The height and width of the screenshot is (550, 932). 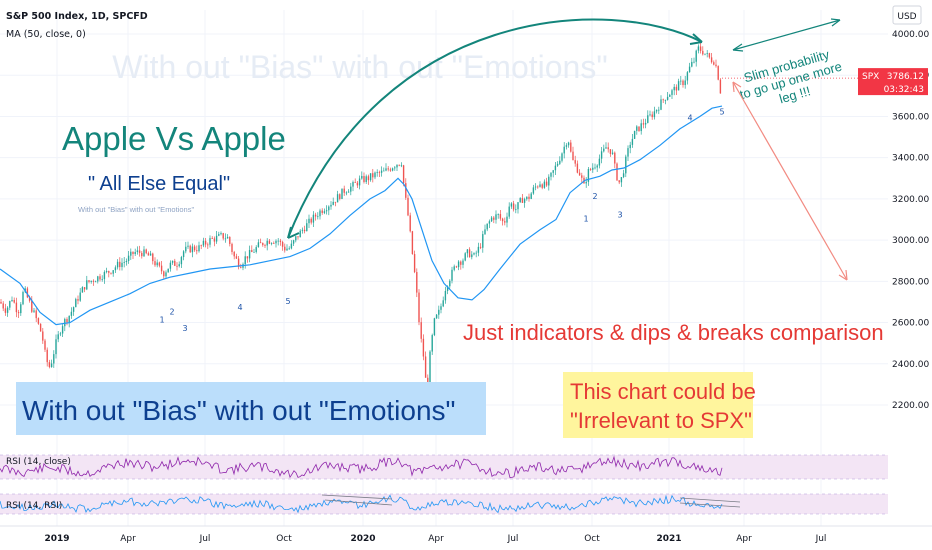 What do you see at coordinates (594, 196) in the screenshot?
I see `wave-count-label: 2` at bounding box center [594, 196].